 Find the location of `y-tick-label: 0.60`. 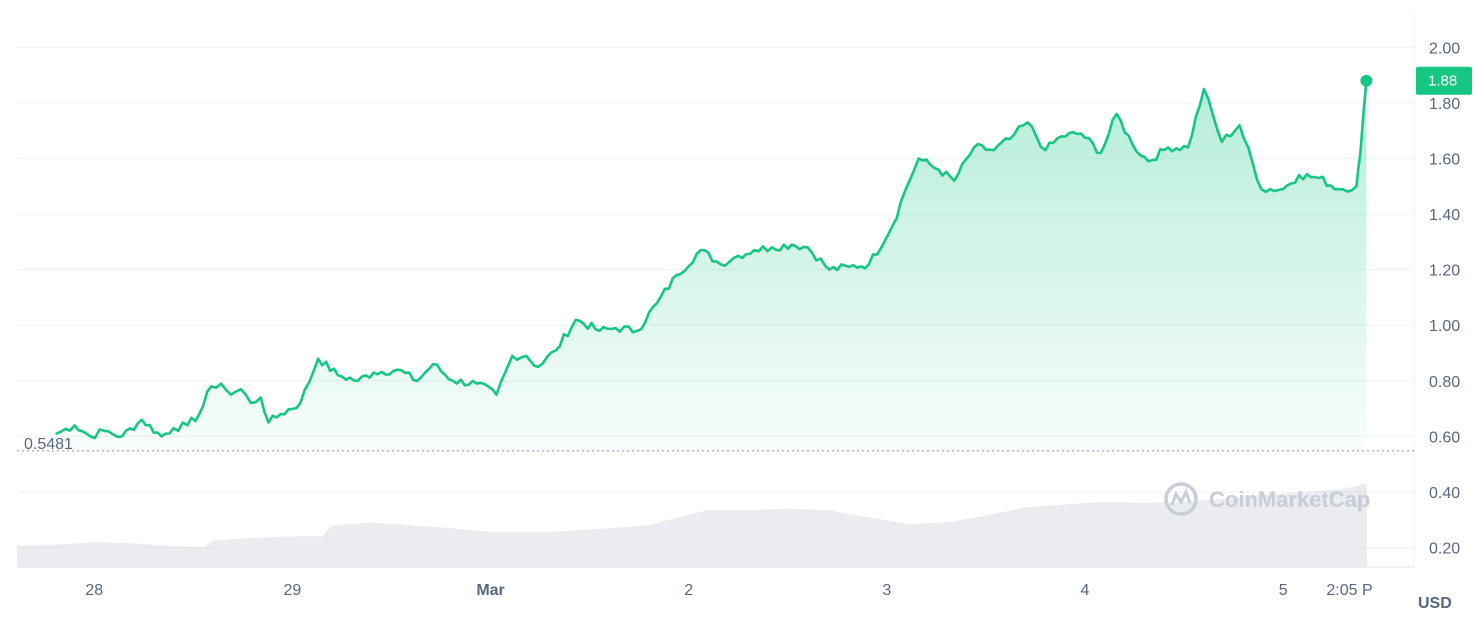

y-tick-label: 0.60 is located at coordinates (1444, 437).